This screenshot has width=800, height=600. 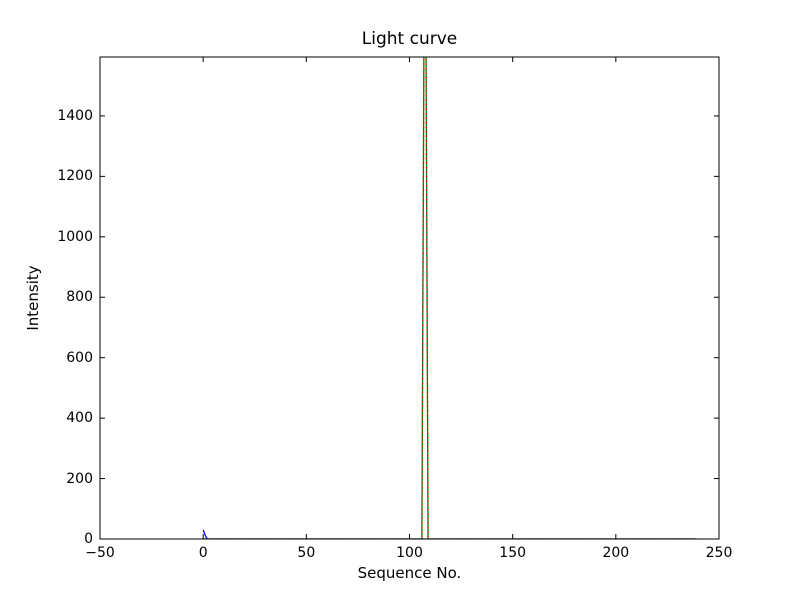 What do you see at coordinates (449, 534) in the screenshot?
I see `blue-series` at bounding box center [449, 534].